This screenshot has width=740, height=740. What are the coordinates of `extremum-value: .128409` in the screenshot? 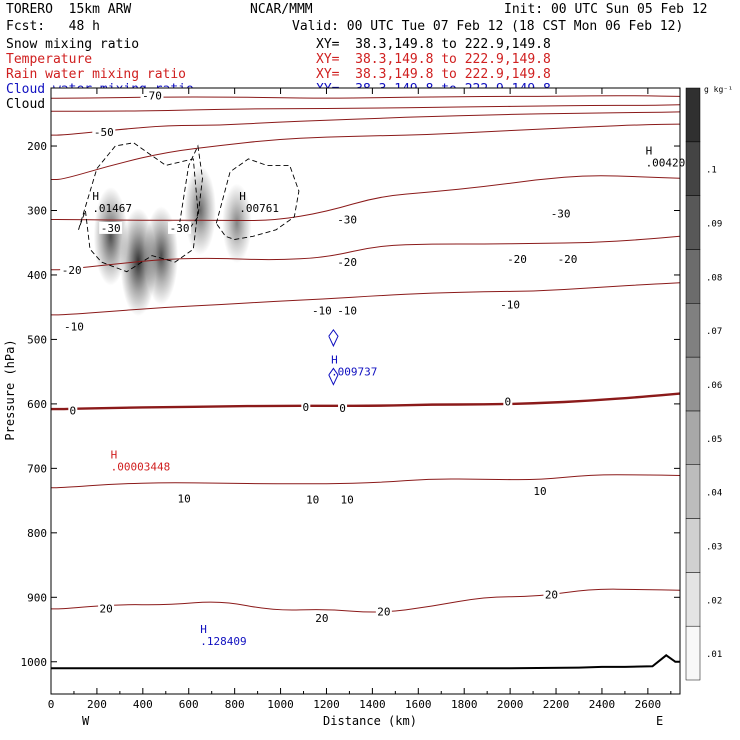 It's located at (223, 641).